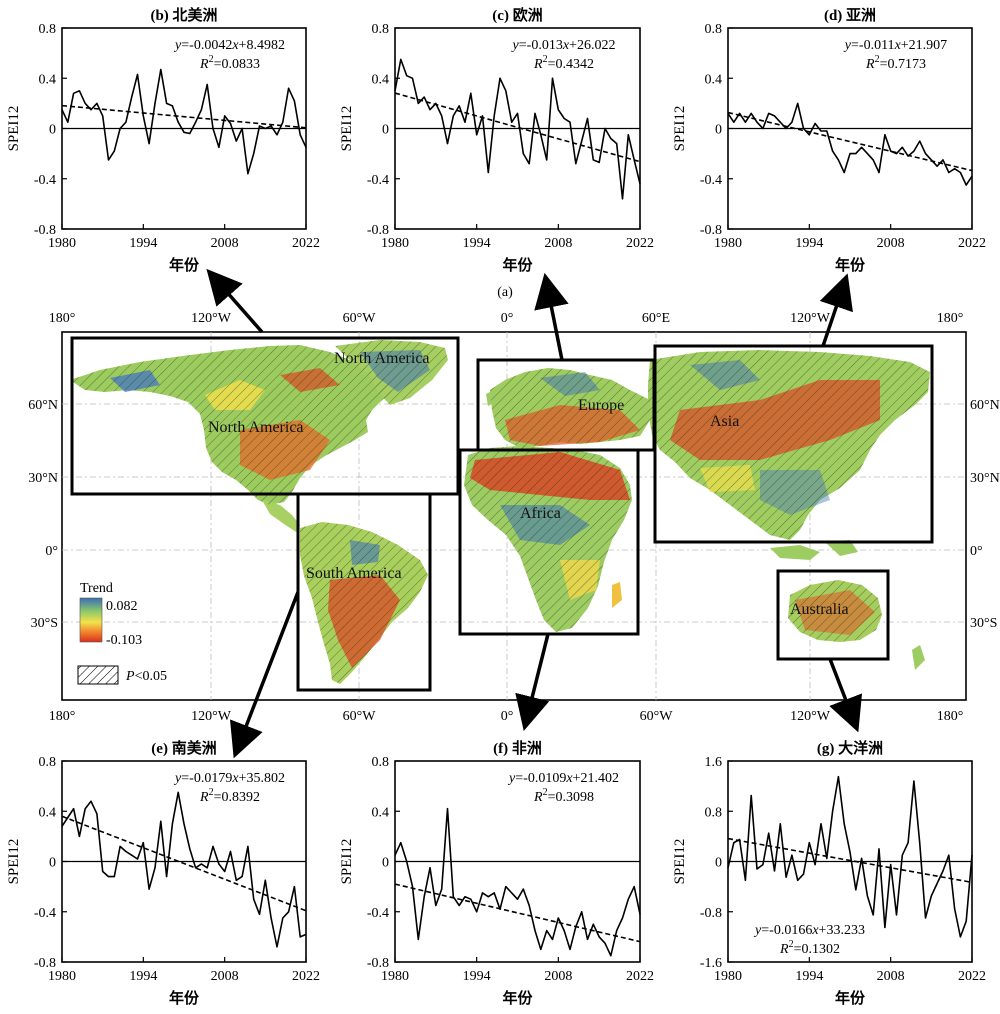 Image resolution: width=1000 pixels, height=1014 pixels. I want to click on y-tick-label: -0.8, so click(378, 230).